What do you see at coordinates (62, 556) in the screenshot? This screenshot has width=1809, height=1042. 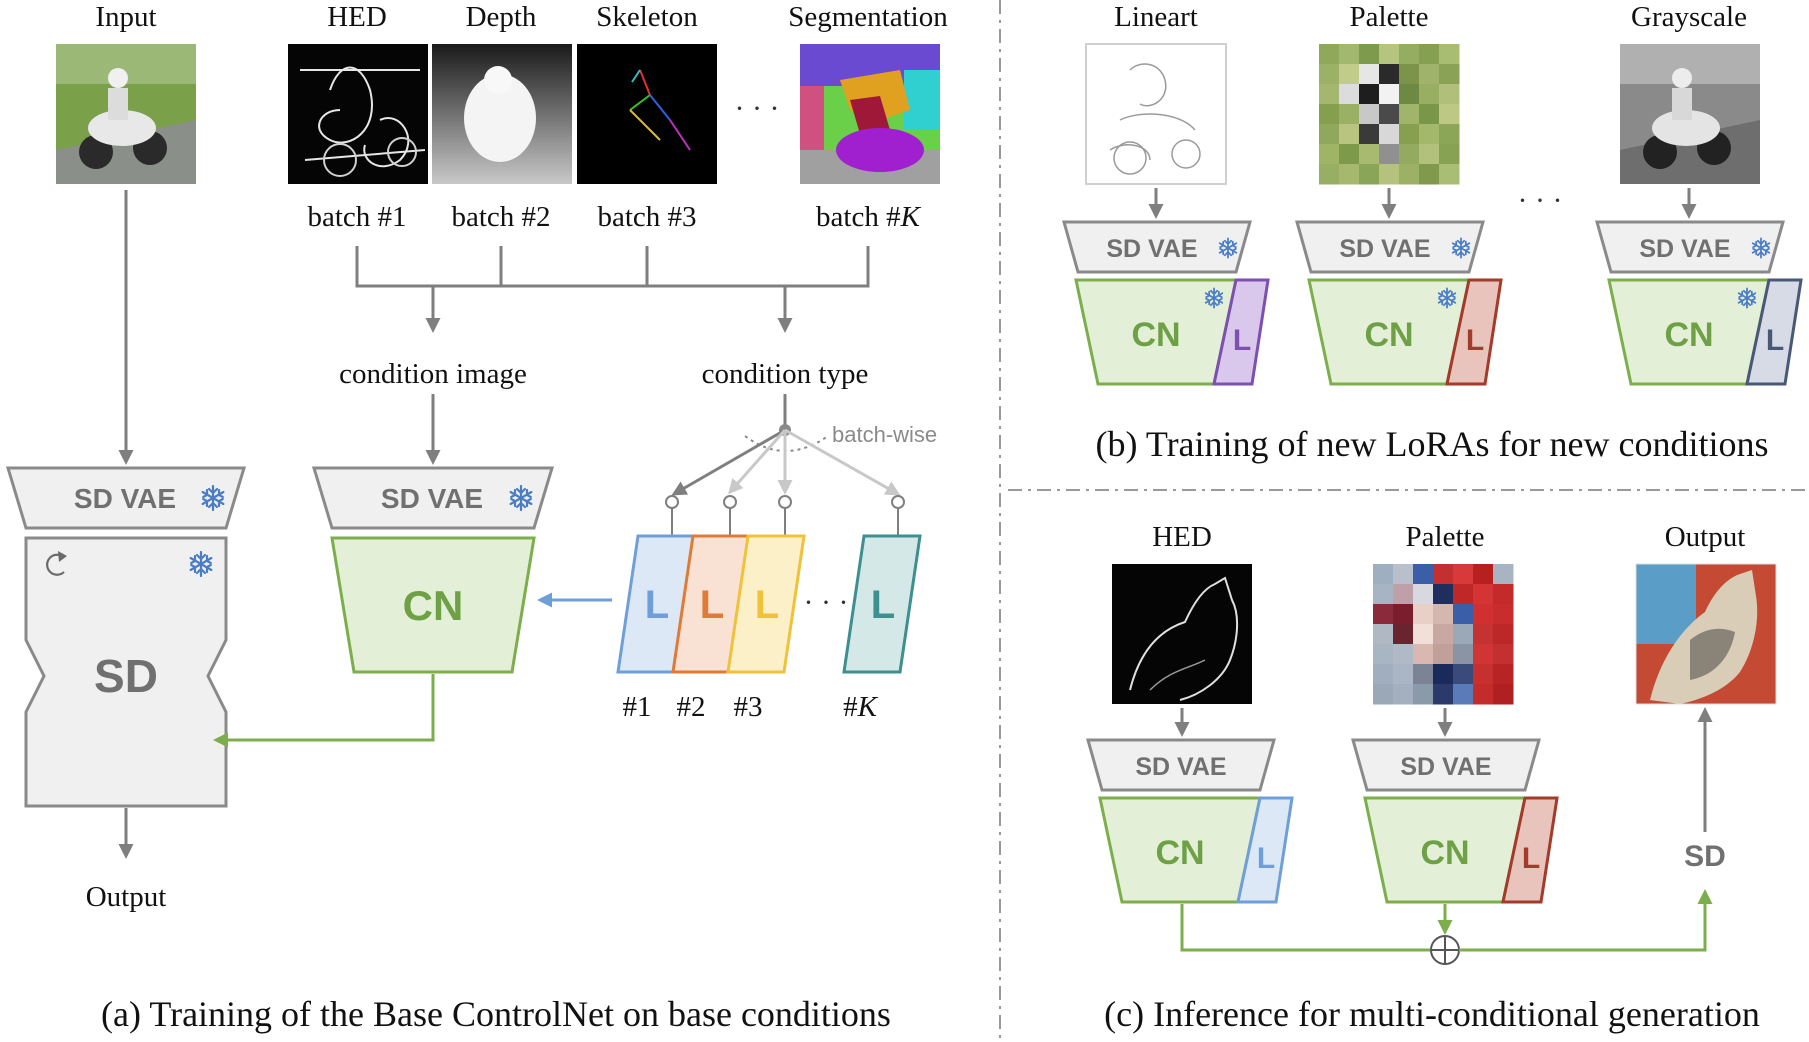 I see `refresh-icon-head` at bounding box center [62, 556].